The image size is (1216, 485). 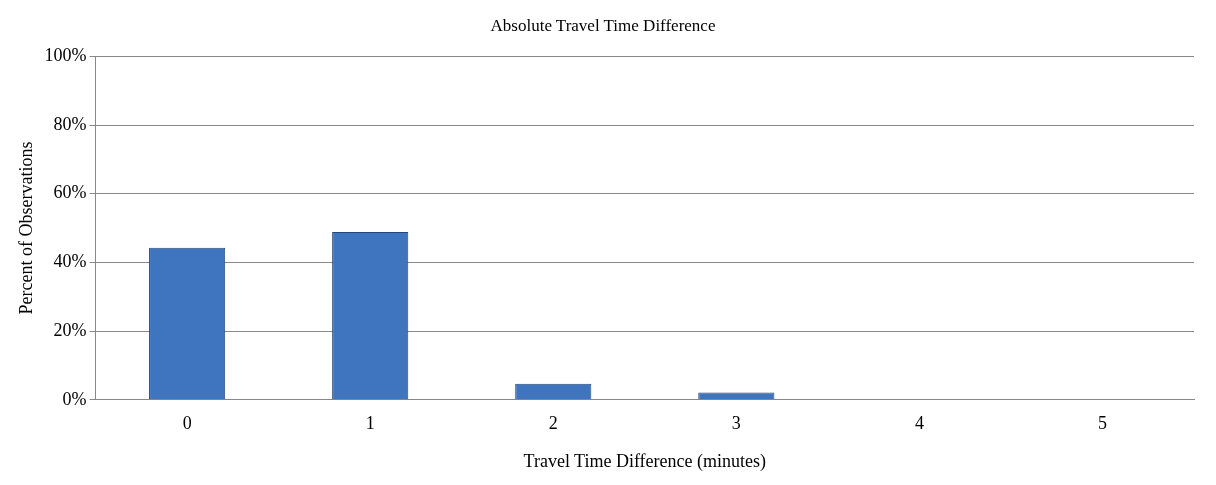 What do you see at coordinates (645, 461) in the screenshot?
I see `x-axis-title: Travel Time Difference (minutes)` at bounding box center [645, 461].